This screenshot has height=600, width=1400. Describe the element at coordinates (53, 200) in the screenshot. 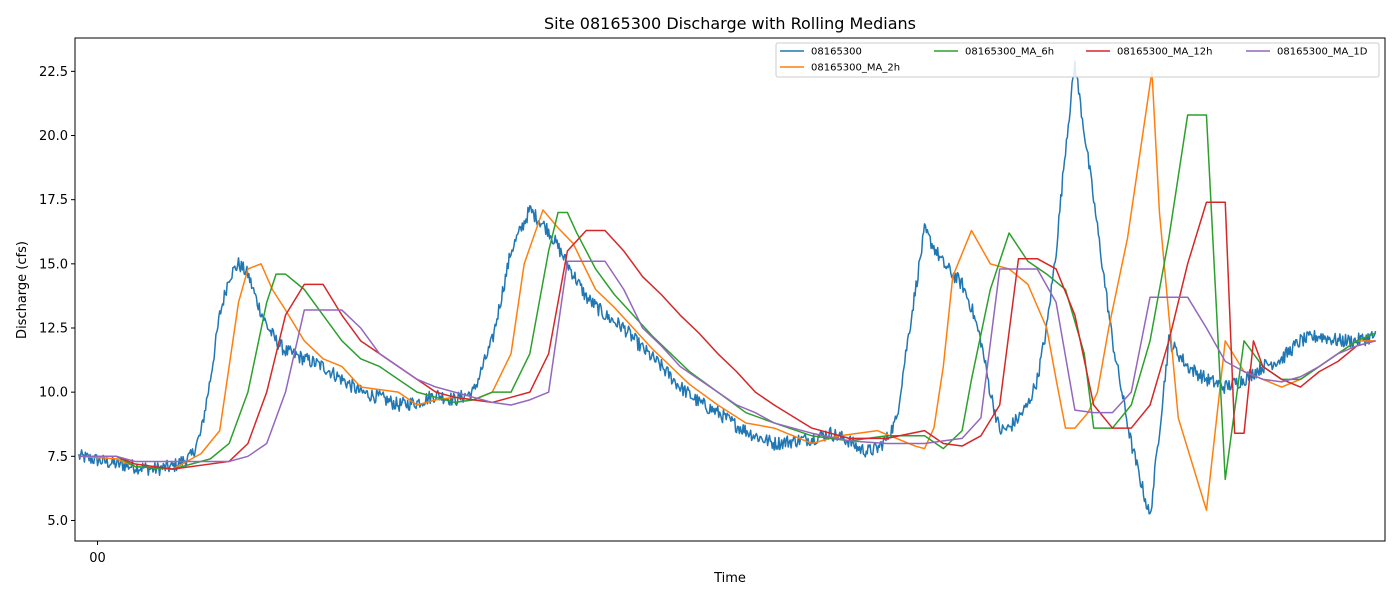

I see `y-tick-label: 17.5` at that location.